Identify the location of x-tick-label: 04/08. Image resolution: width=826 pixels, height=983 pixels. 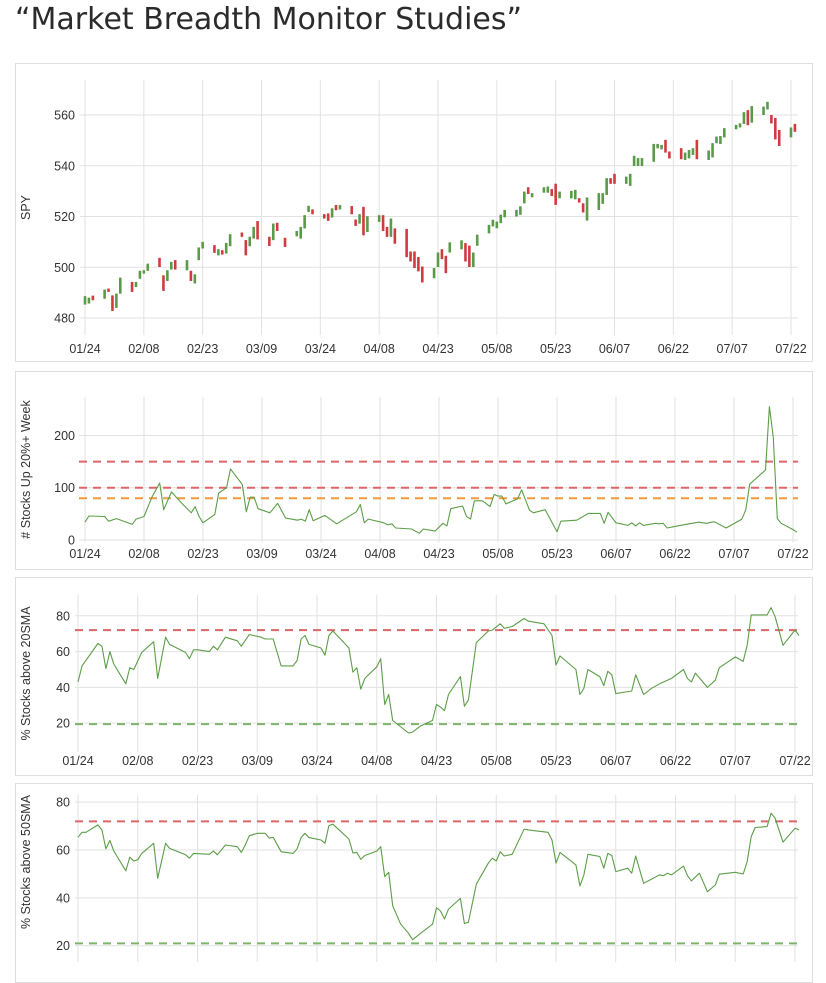
(376, 761).